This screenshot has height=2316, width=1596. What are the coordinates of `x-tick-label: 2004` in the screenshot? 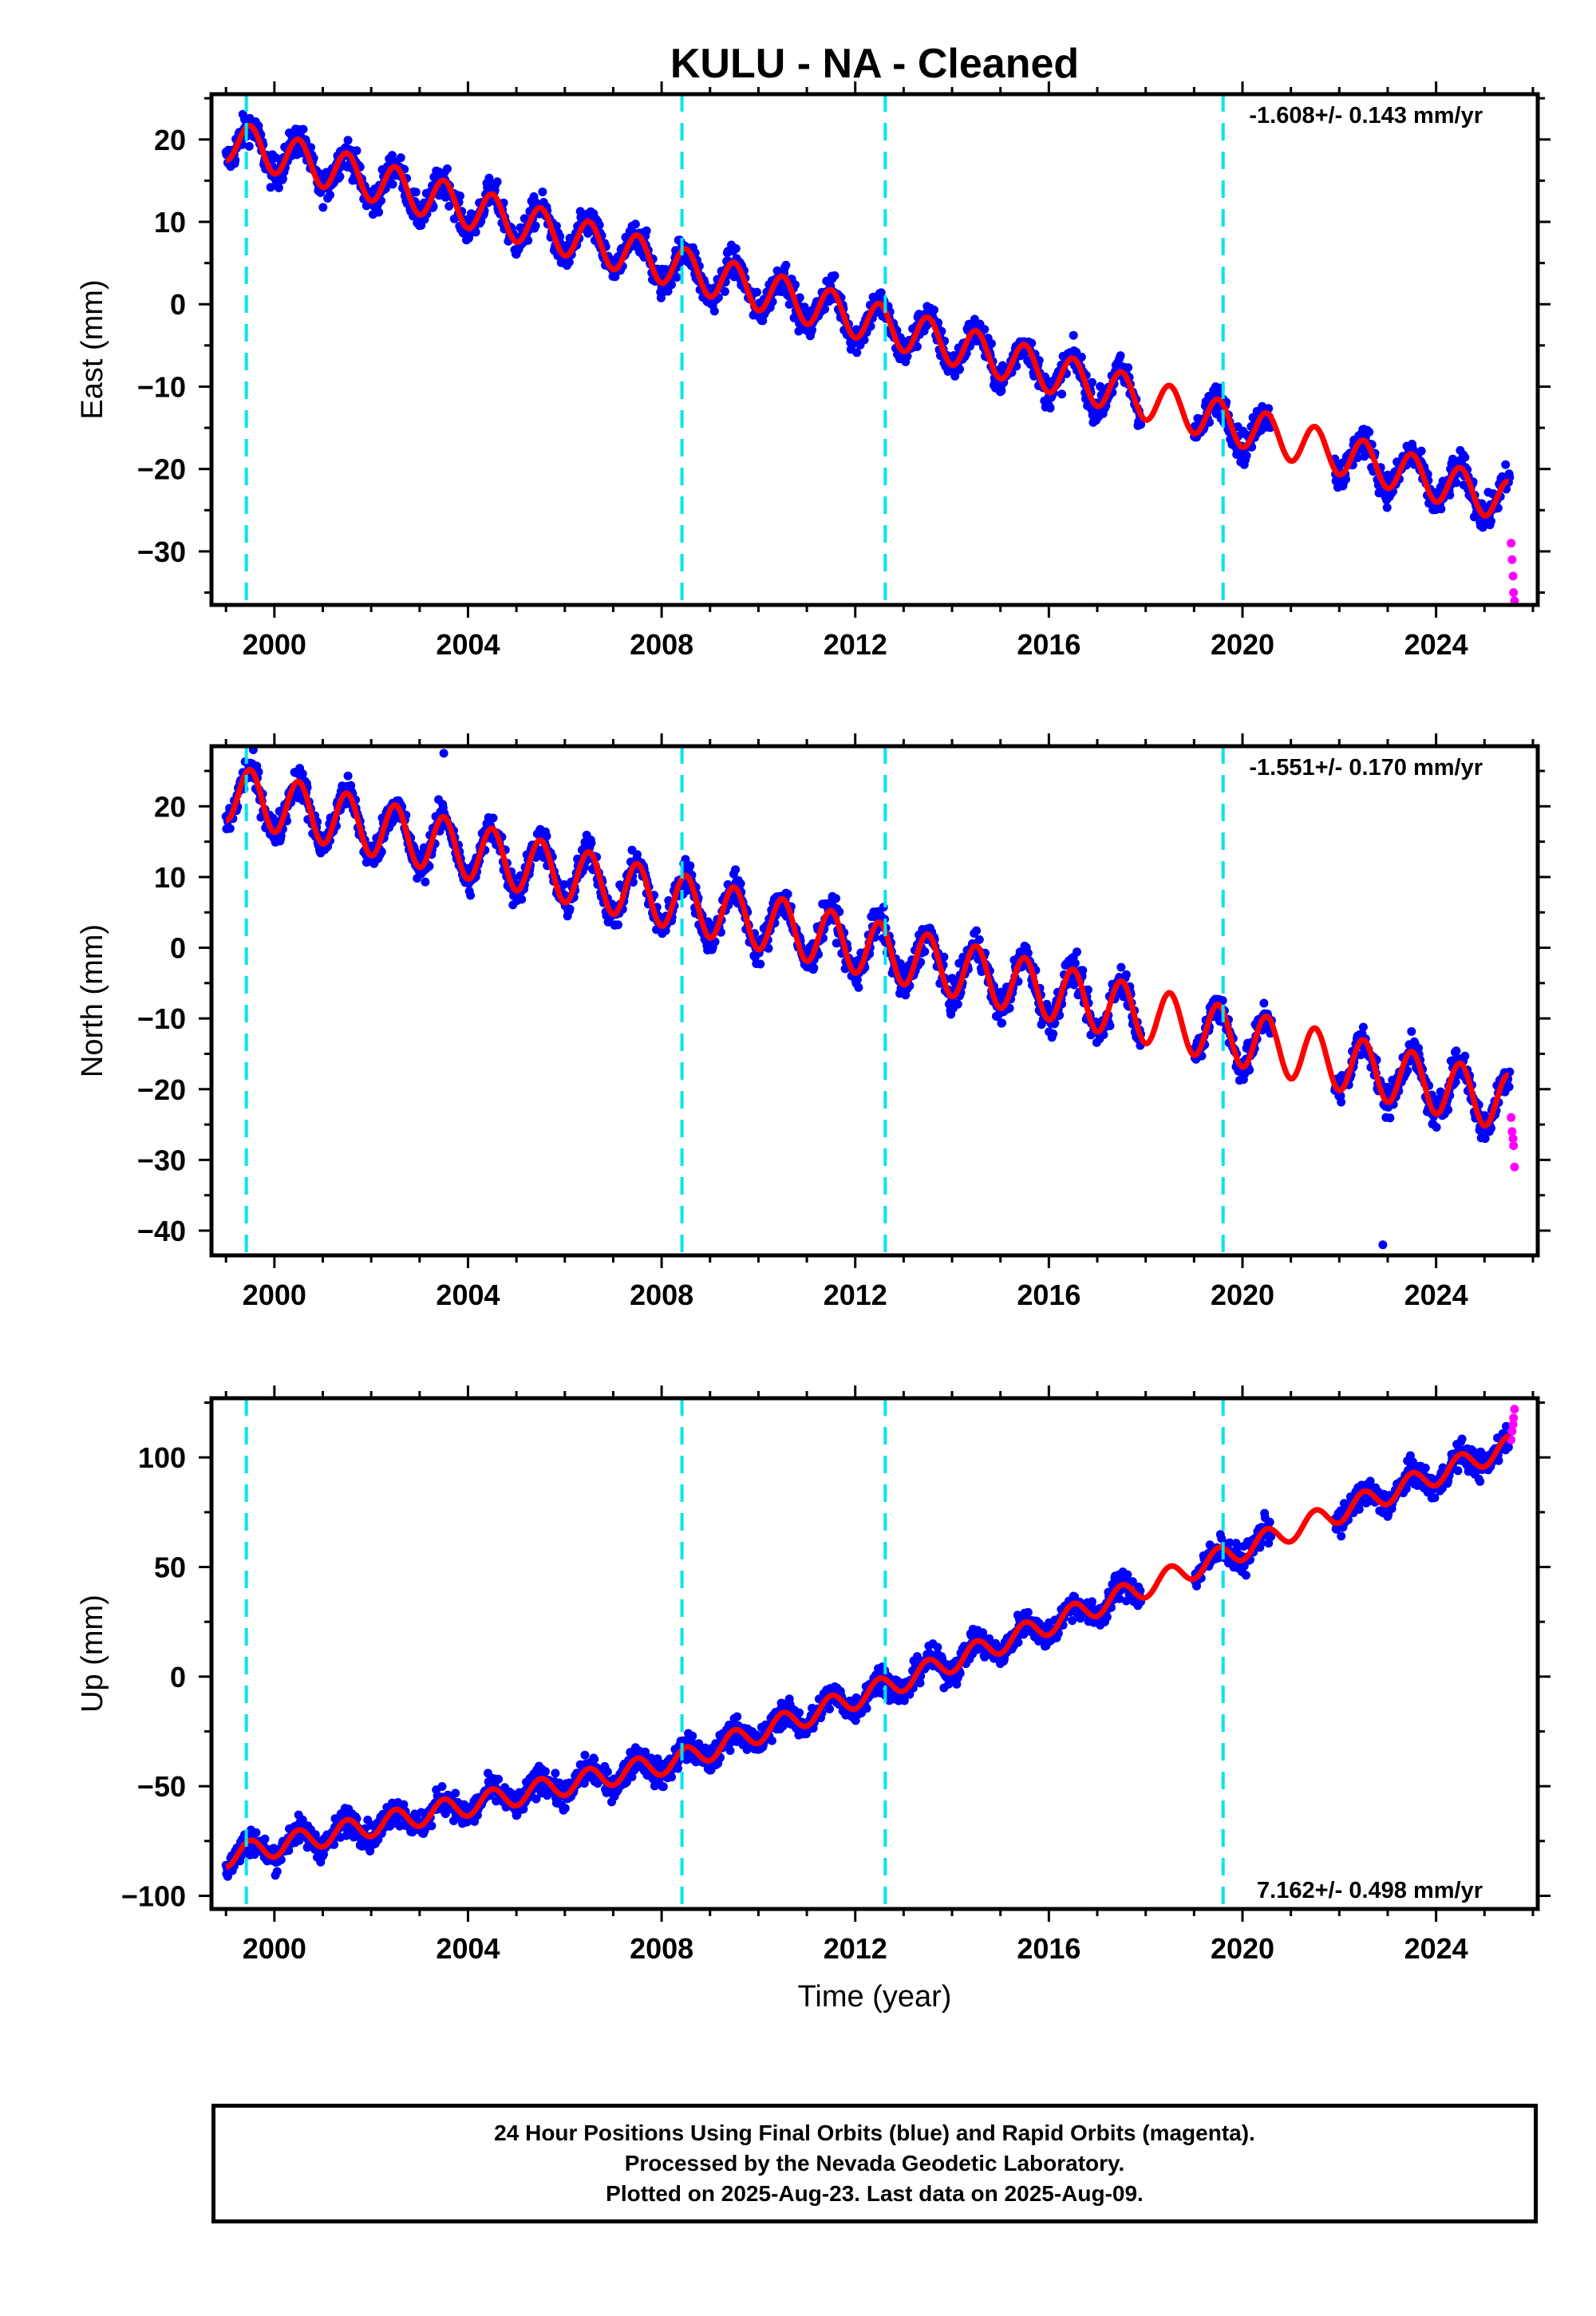 It's located at (468, 1295).